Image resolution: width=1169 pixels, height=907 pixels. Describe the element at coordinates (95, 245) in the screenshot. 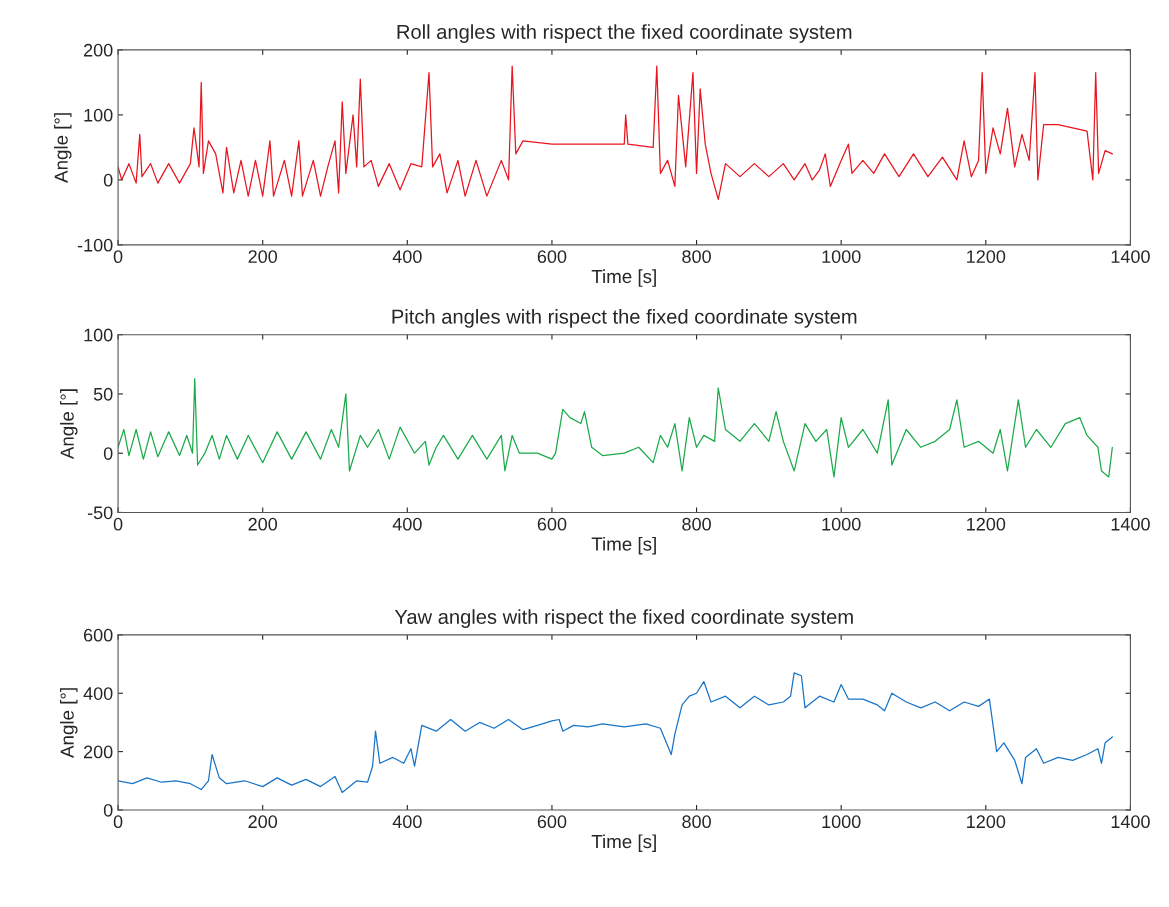

I see `y-tick-label: -100` at that location.